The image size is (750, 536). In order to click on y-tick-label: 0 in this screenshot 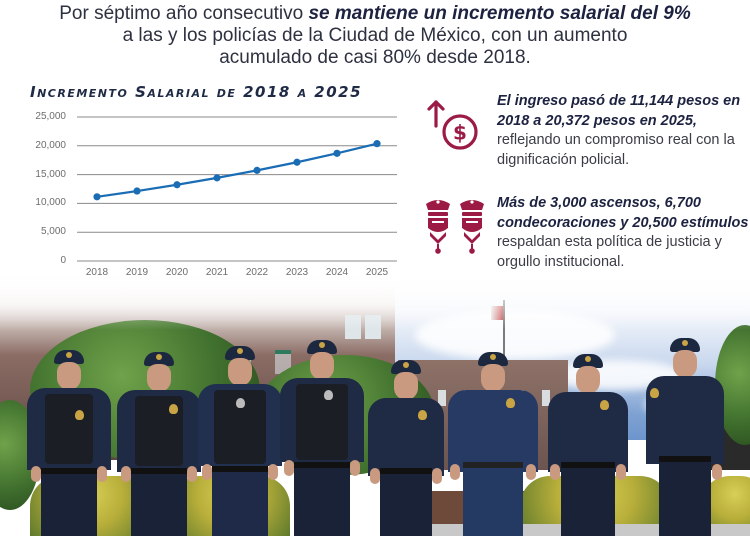, I will do `click(63, 260)`.